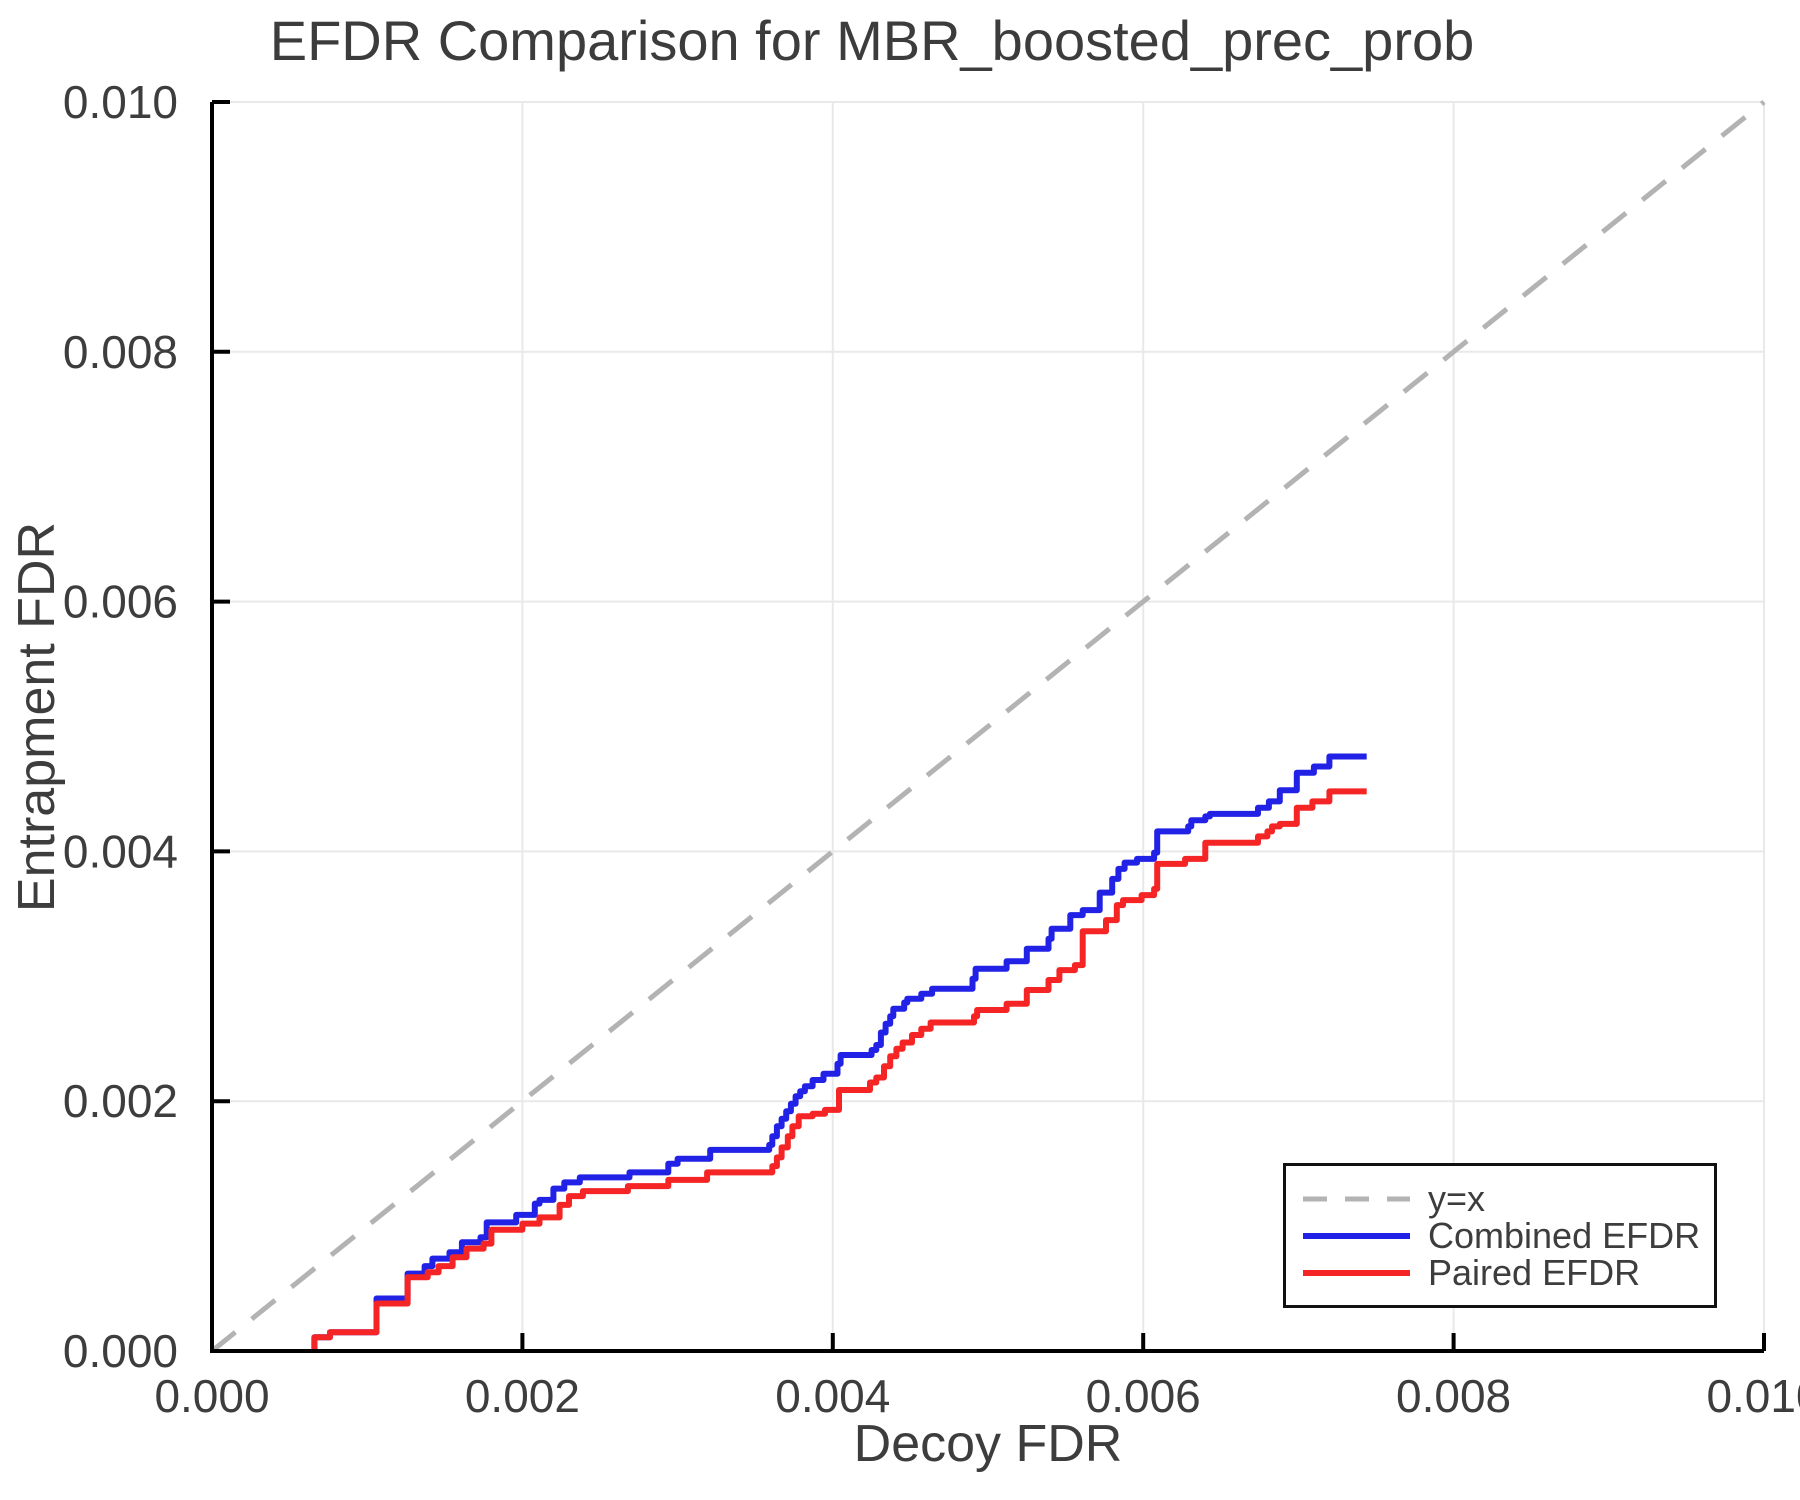 The height and width of the screenshot is (1500, 1800). I want to click on legend-label: Paired EFDR, so click(1534, 1272).